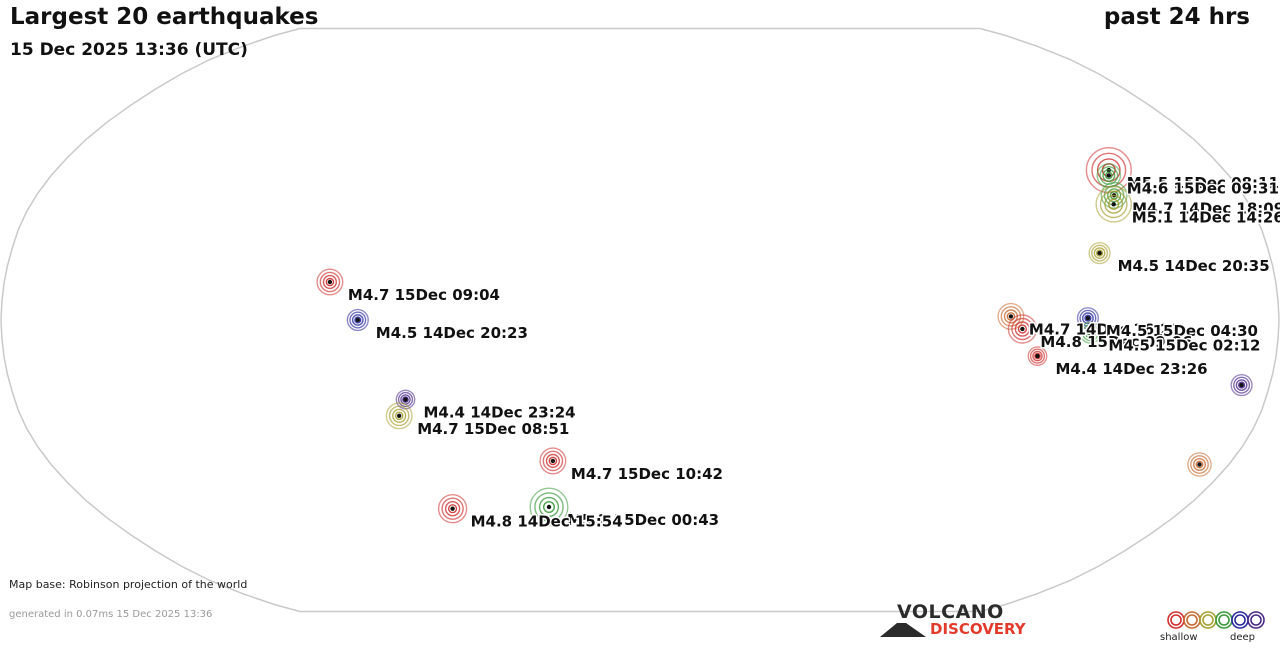  Describe the element at coordinates (129, 50) in the screenshot. I see `map-datetime: 15 Dec 2025 13:36 (UTC)` at that location.